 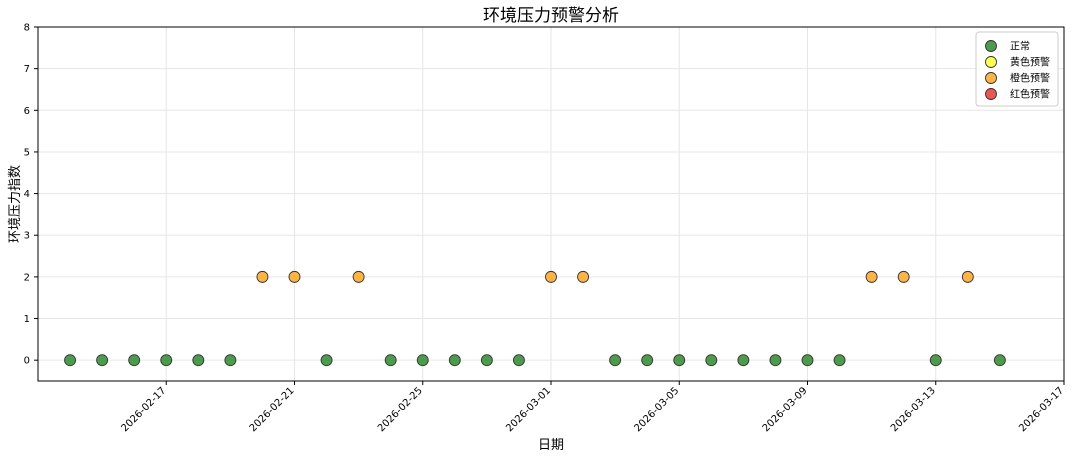 I want to click on y-tick-label: 1, so click(x=27, y=319).